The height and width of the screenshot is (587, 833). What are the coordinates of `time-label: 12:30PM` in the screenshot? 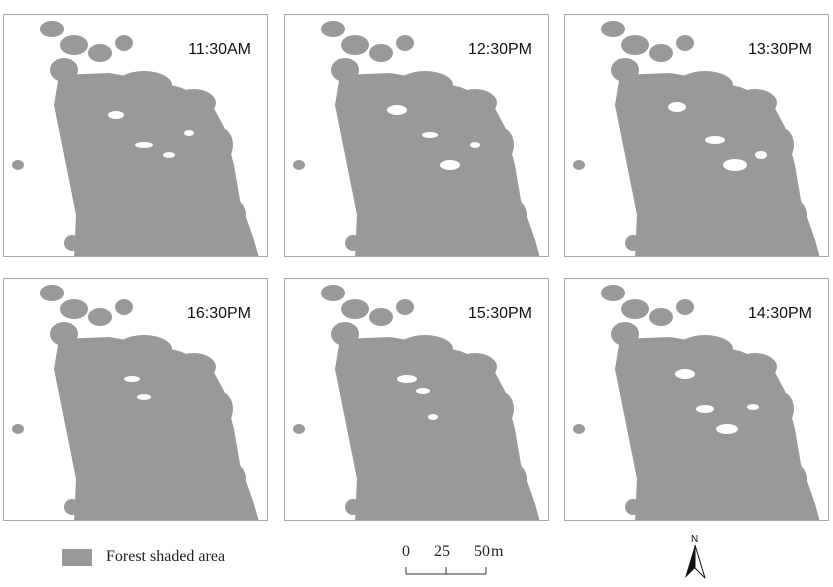 It's located at (499, 49).